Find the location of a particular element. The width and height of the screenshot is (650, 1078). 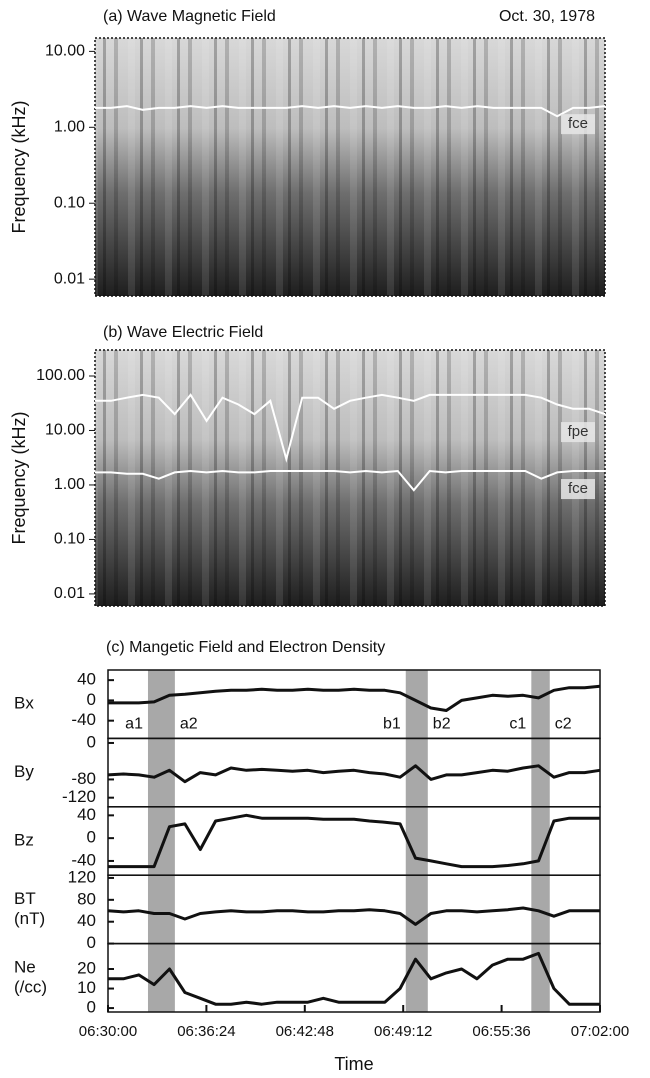

interval-label: c2 is located at coordinates (563, 724).